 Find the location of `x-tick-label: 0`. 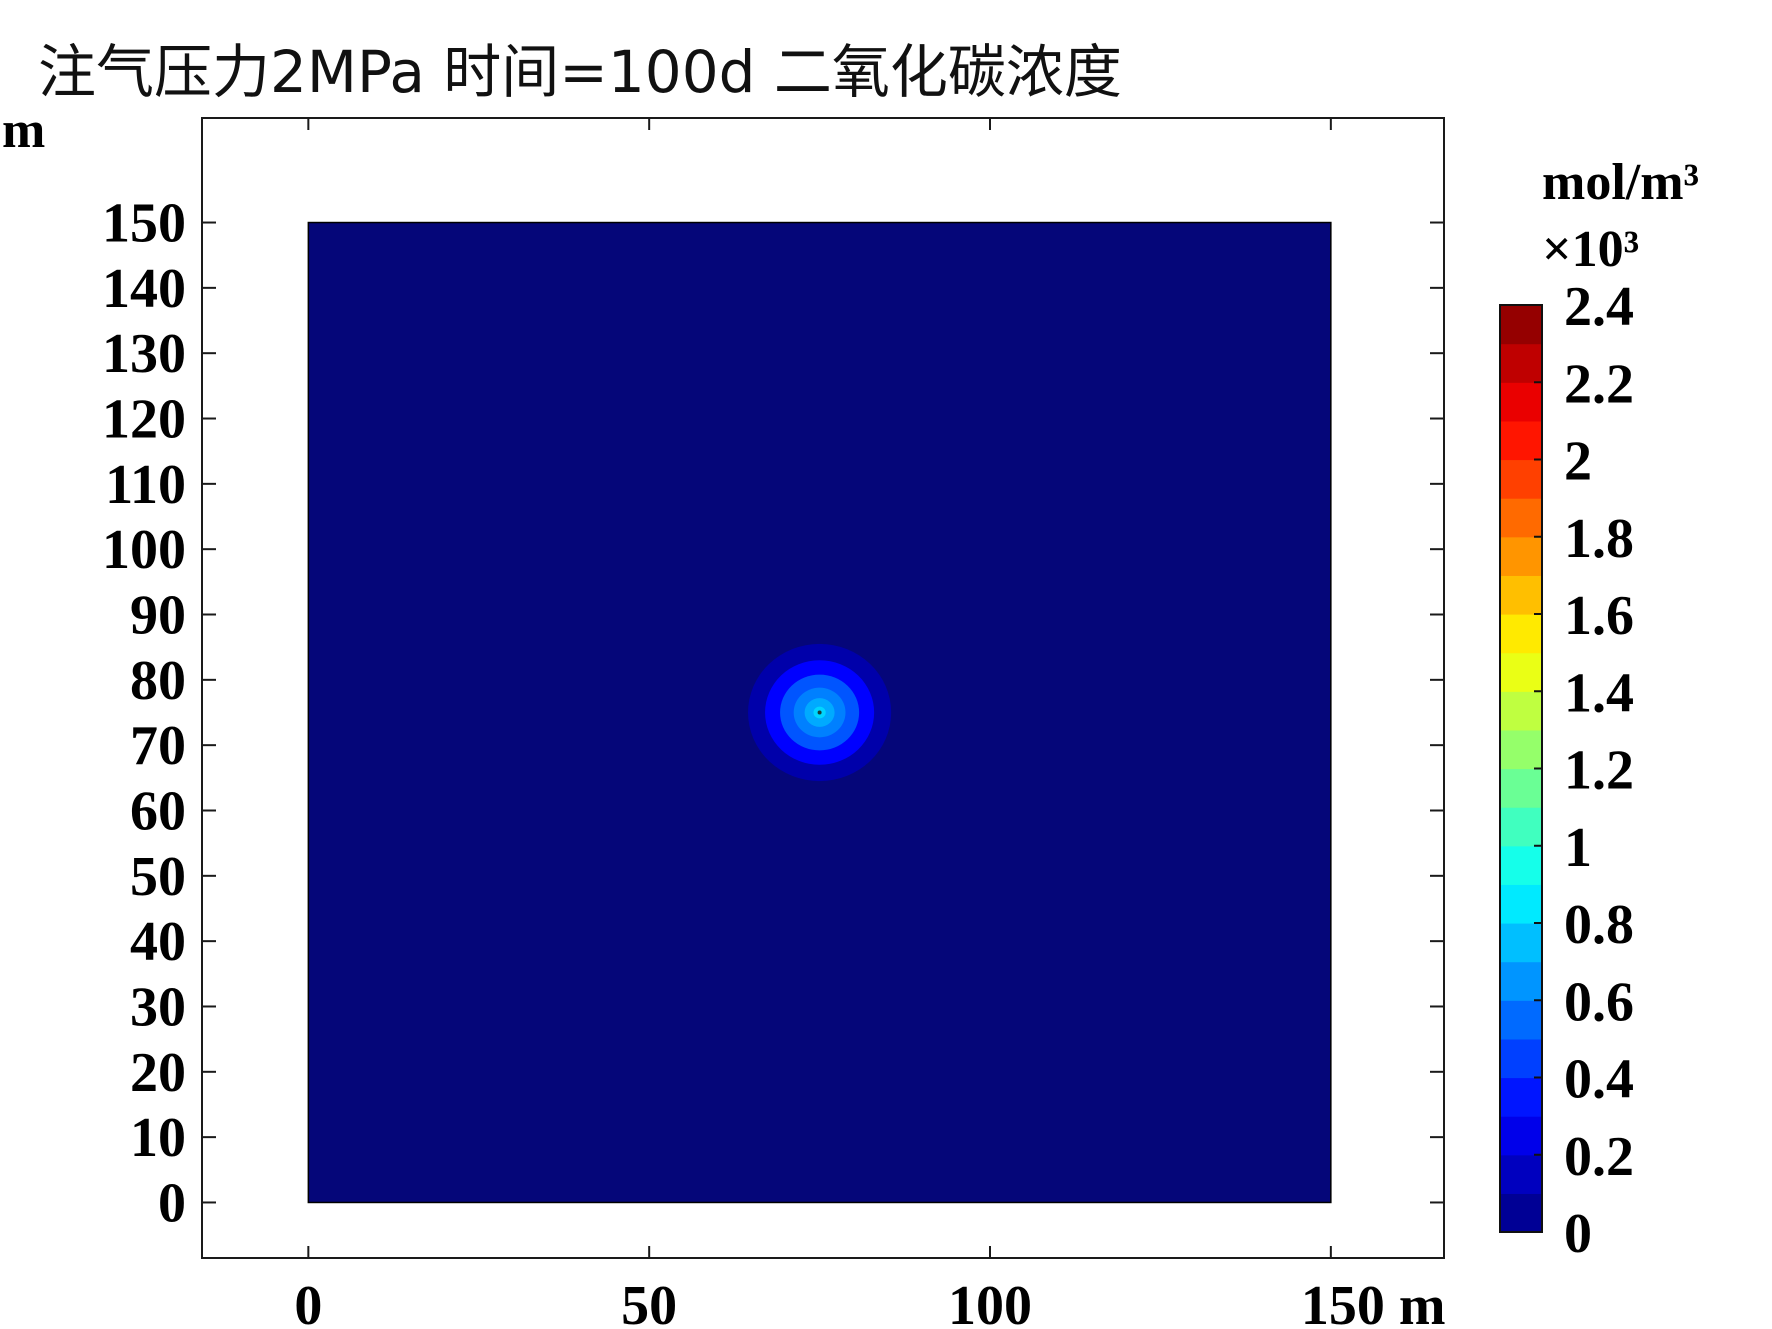

x-tick-label: 0 is located at coordinates (308, 1302).